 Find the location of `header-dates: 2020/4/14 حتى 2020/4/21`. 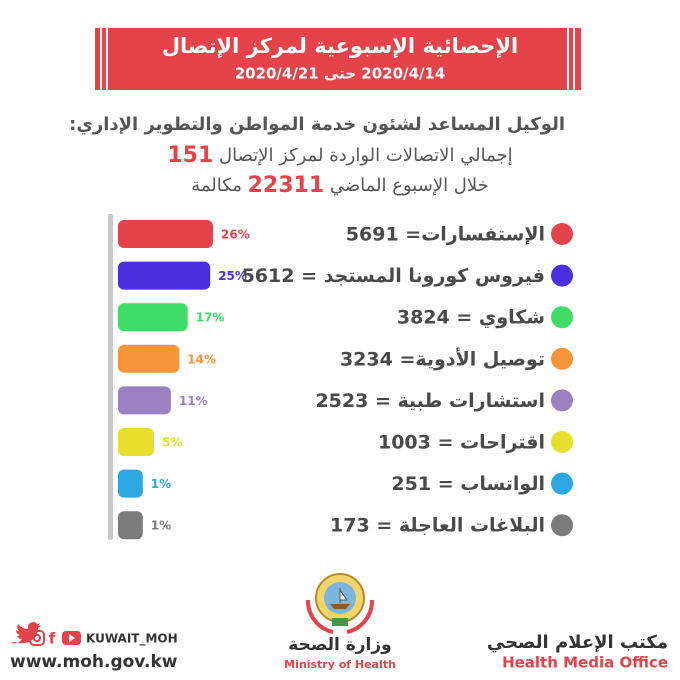

header-dates: 2020/4/14 حتى 2020/4/21 is located at coordinates (340, 74).